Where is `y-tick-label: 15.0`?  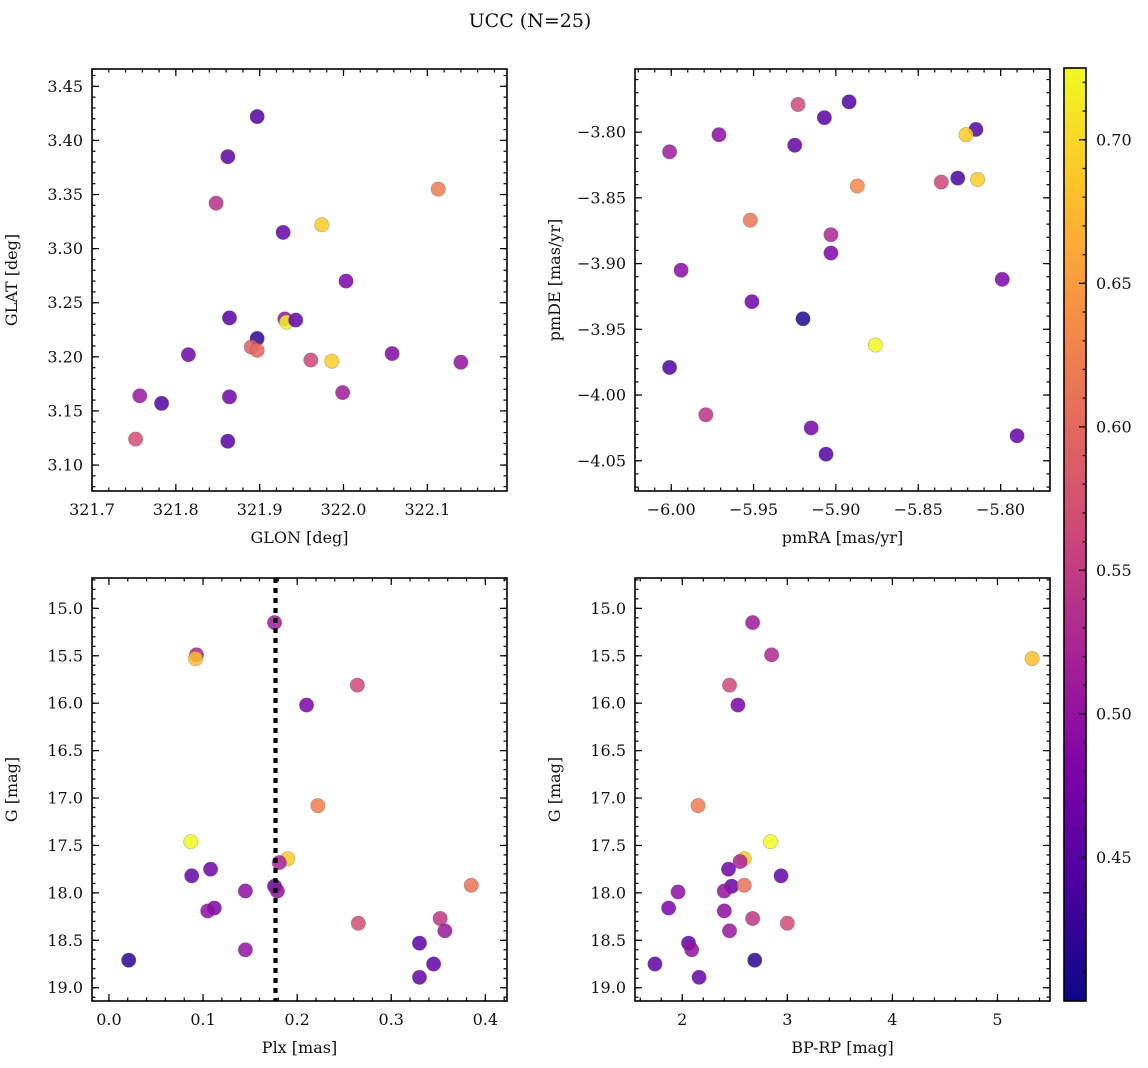
y-tick-label: 15.0 is located at coordinates (65, 608).